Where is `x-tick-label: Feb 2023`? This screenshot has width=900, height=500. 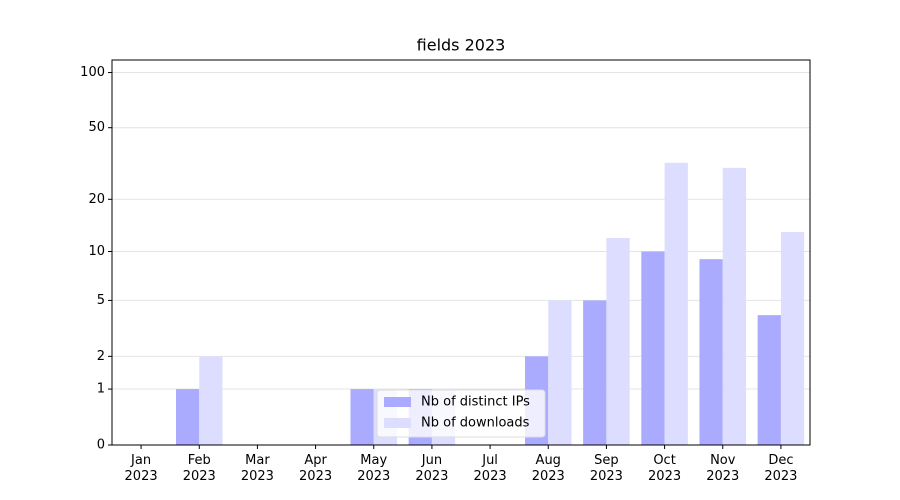
x-tick-label: Feb 2023 is located at coordinates (199, 468).